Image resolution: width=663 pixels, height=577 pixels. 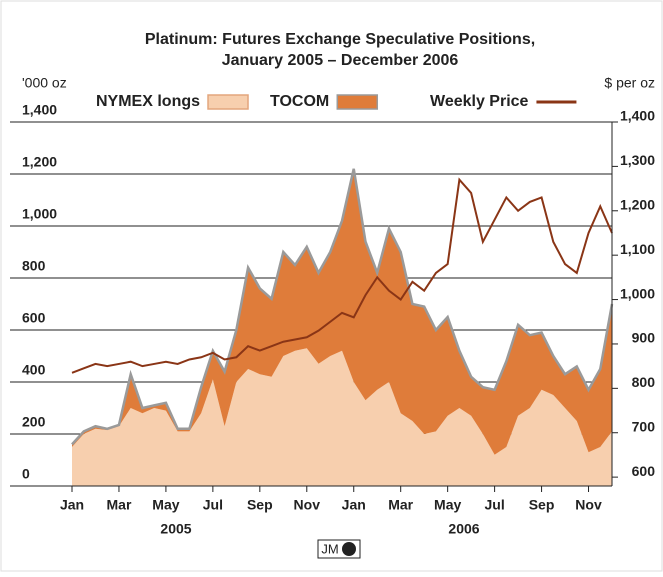 I want to click on year-label: 2005, so click(x=175, y=529).